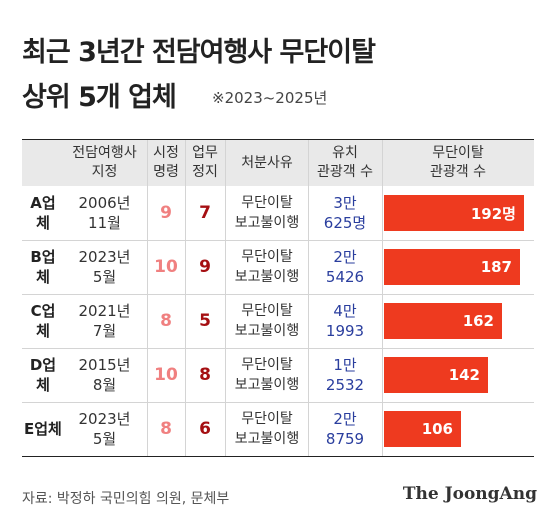 Image resolution: width=559 pixels, height=528 pixels. What do you see at coordinates (205, 429) in the screenshot?
I see `suspension-count: 6` at bounding box center [205, 429].